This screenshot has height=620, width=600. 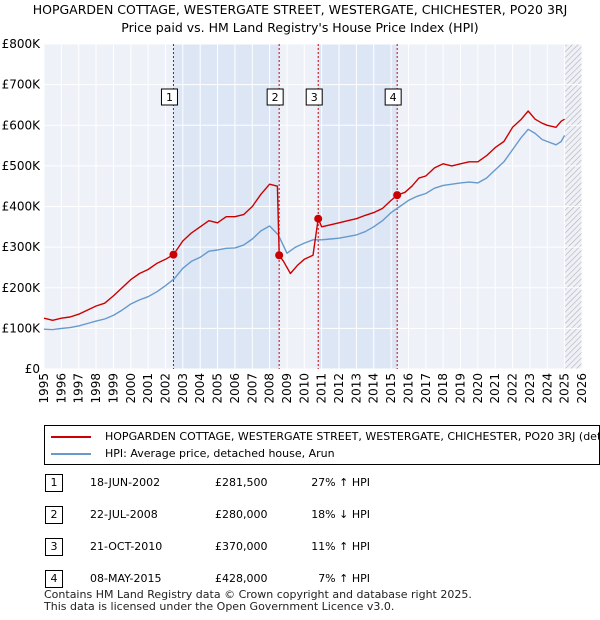 I want to click on x-tick-label: 2018, so click(x=443, y=388).